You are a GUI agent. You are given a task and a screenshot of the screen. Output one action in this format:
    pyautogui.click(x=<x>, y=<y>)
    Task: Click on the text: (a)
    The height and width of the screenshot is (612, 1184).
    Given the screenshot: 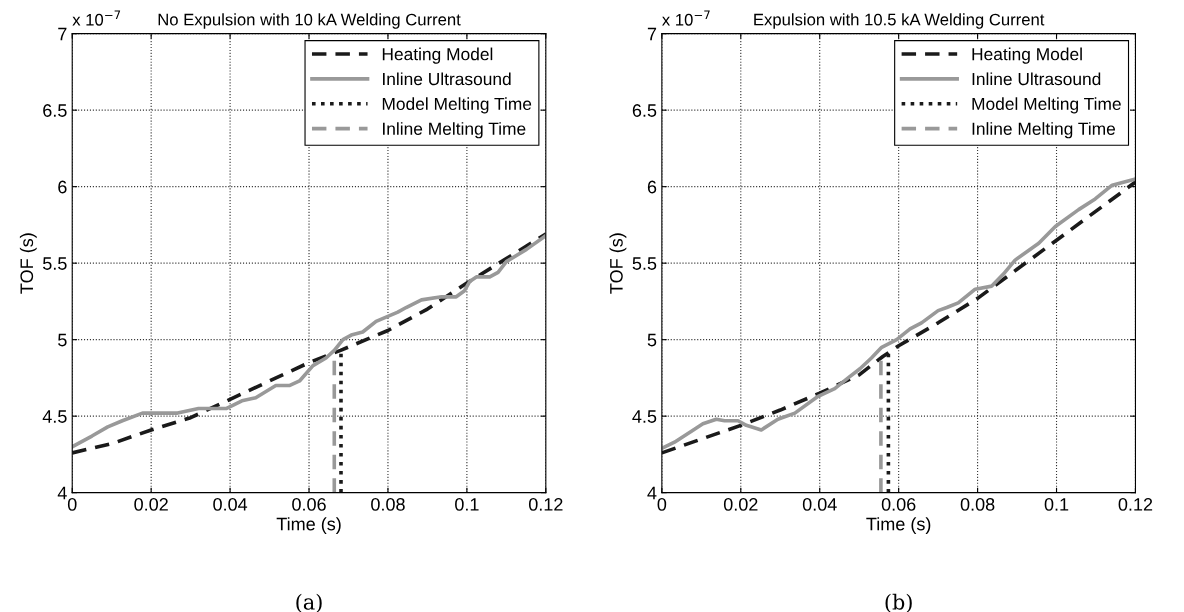 What is the action you would take?
    pyautogui.click(x=309, y=602)
    